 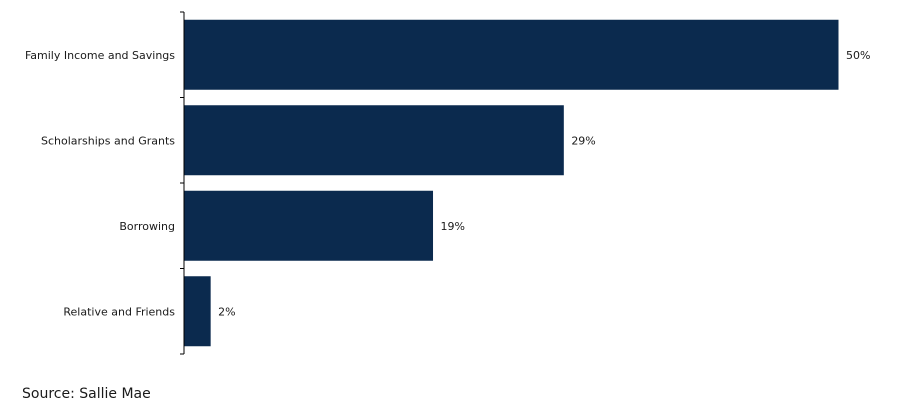 What do you see at coordinates (119, 311) in the screenshot?
I see `category-label: Relative and Friends` at bounding box center [119, 311].